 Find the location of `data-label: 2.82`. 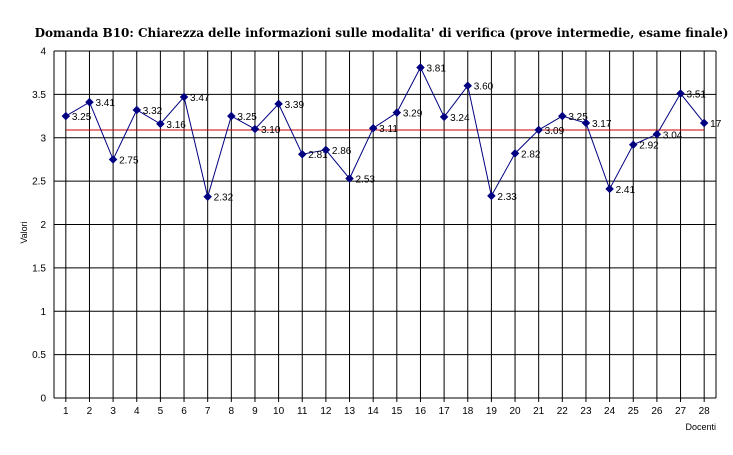

data-label: 2.82 is located at coordinates (531, 154).